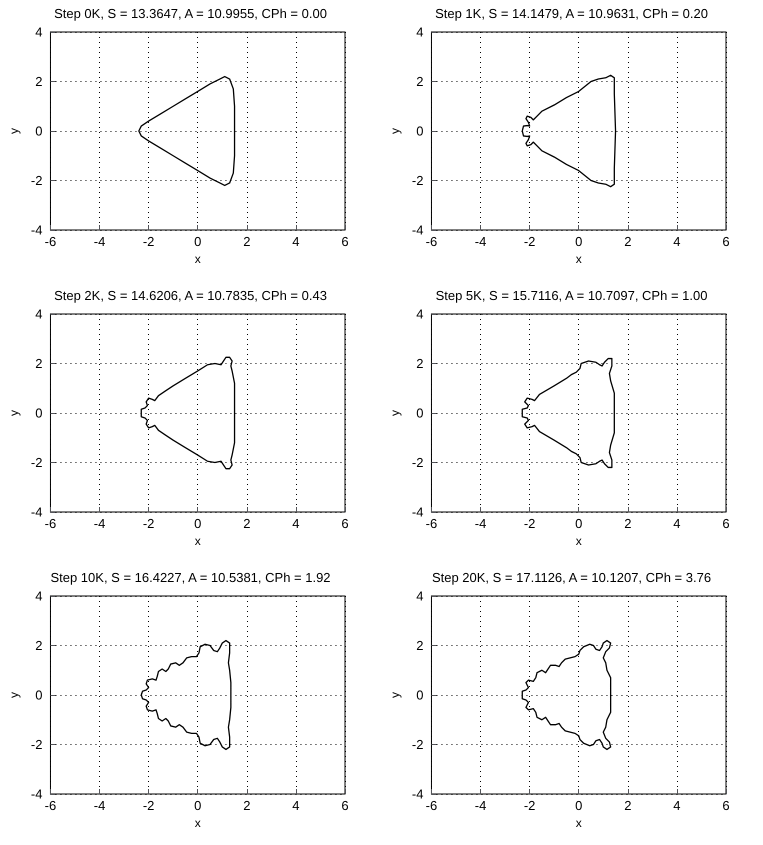 Image resolution: width=763 pixels, height=845 pixels. I want to click on chart-title: Step 0K, S = 13.3647, A = 10.9955, CPh = 0.00, so click(190, 13).